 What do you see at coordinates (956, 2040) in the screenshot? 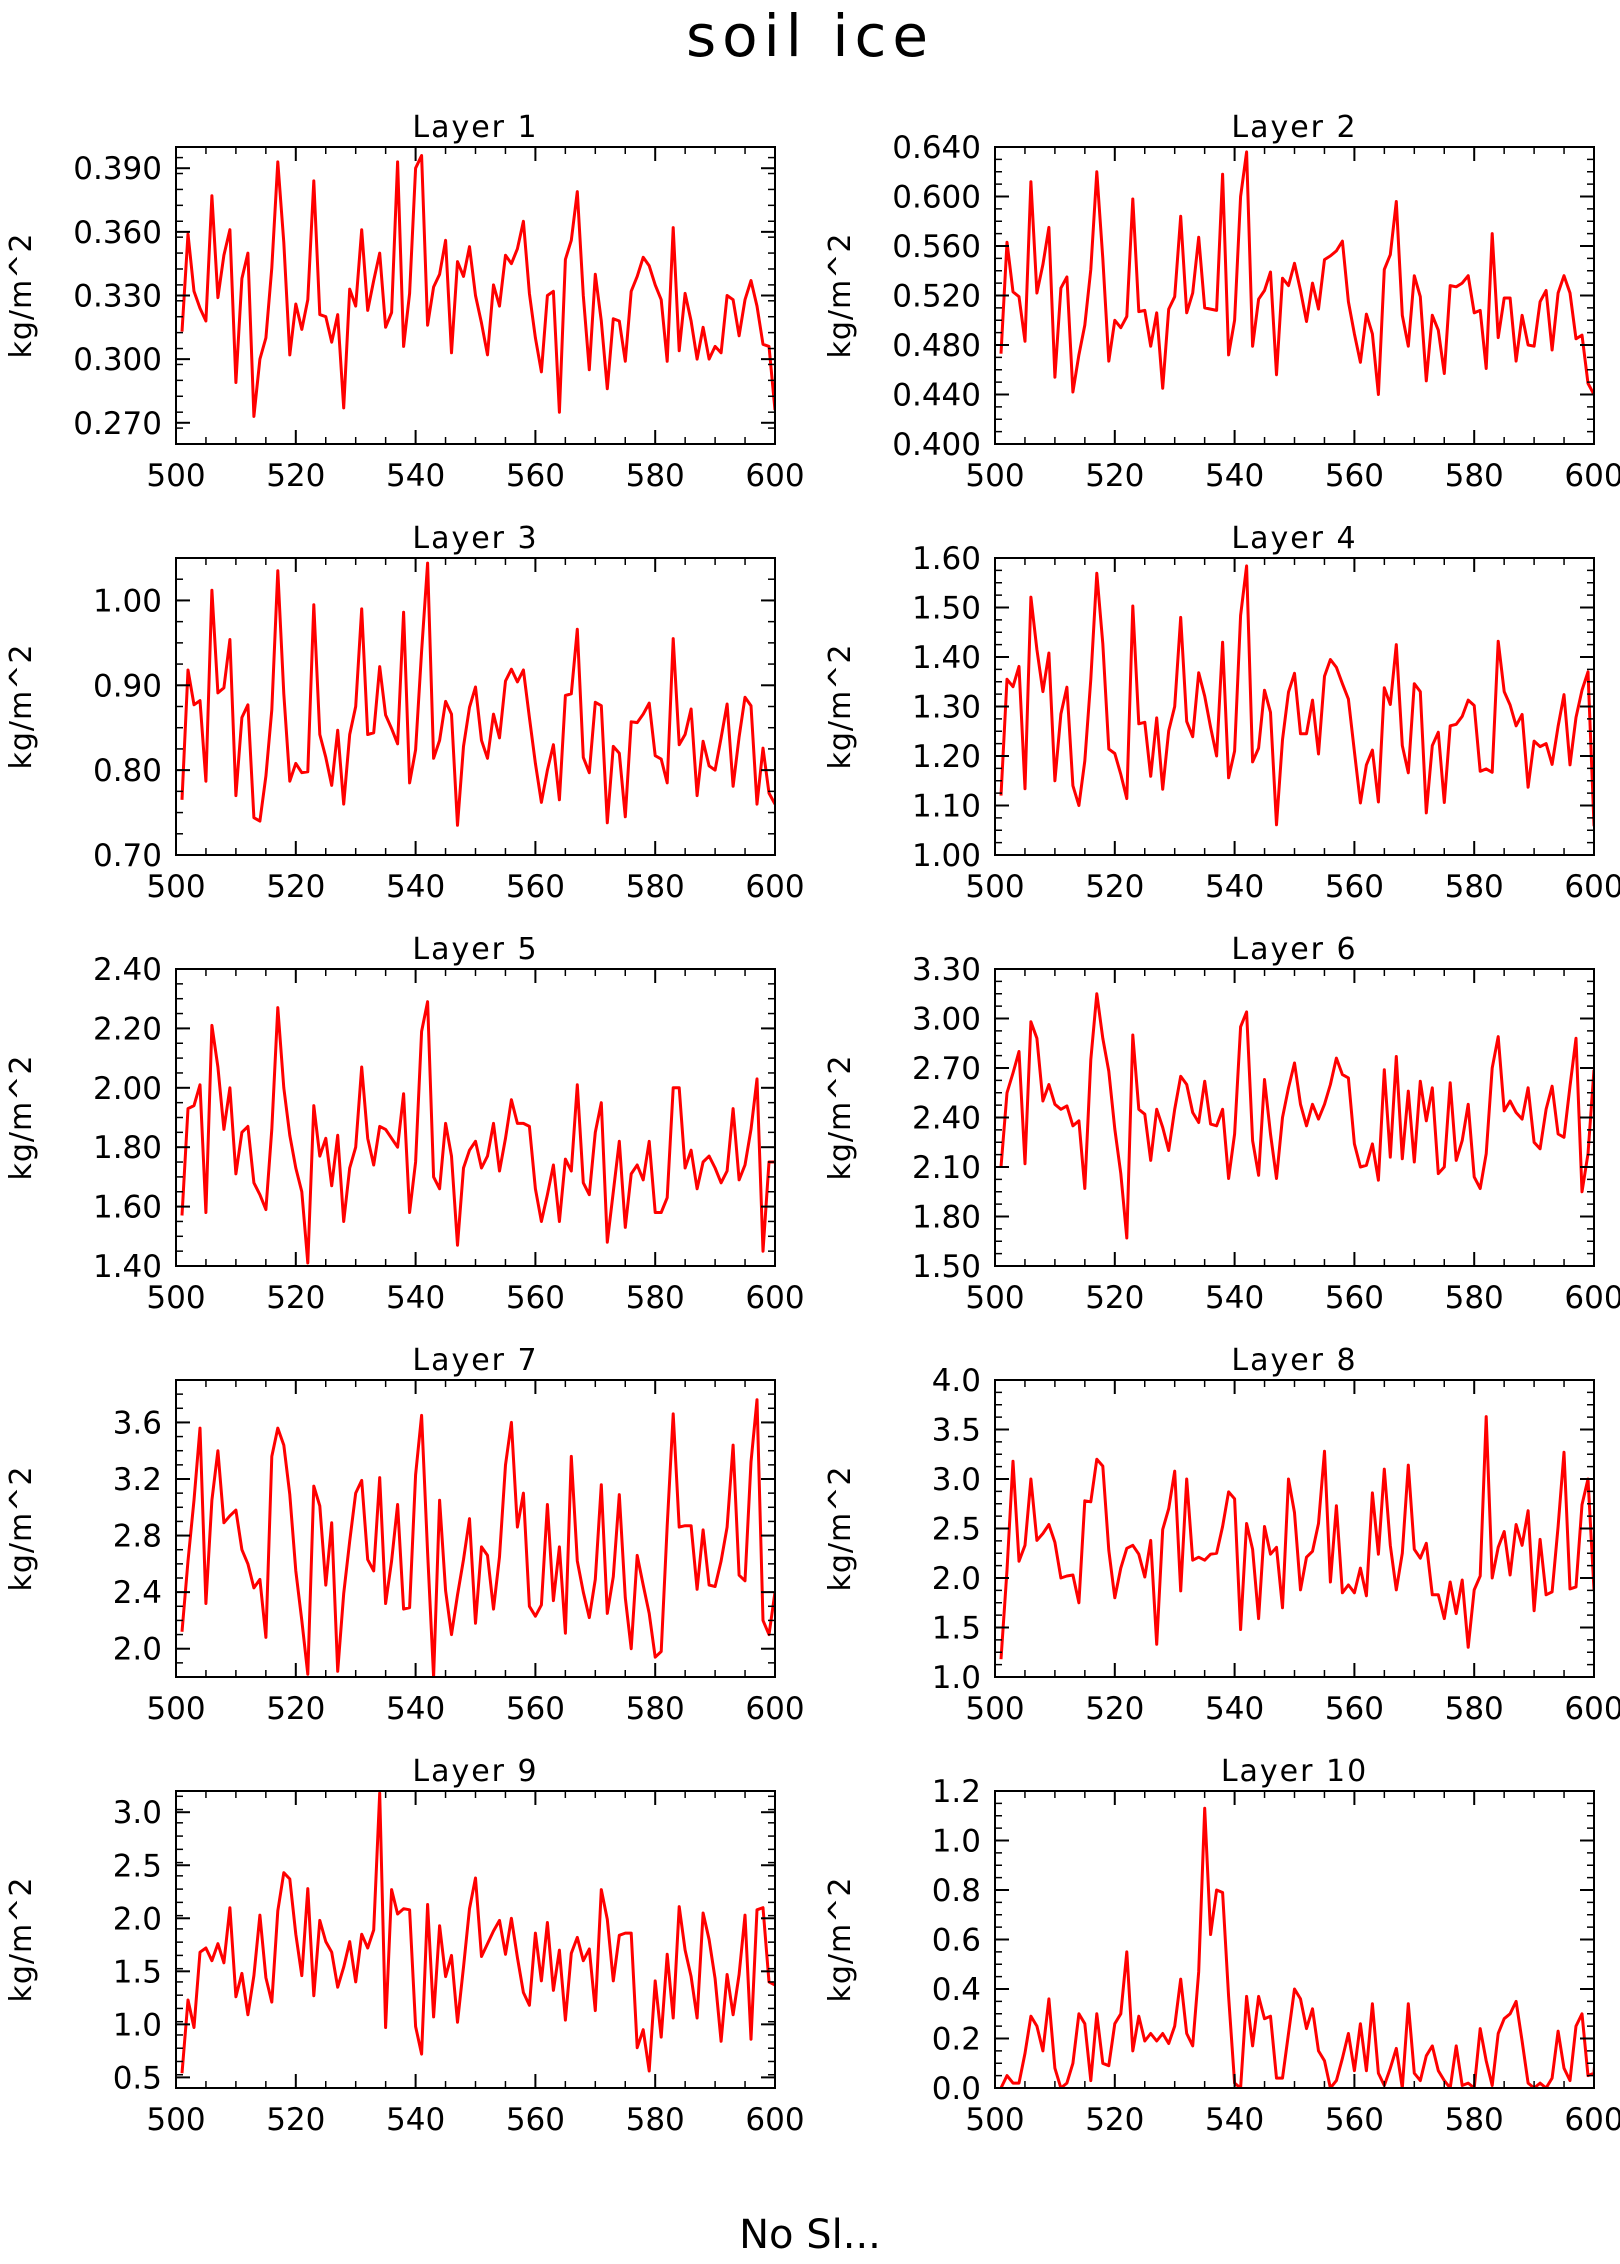
I see `y-tick-label: 0.2` at bounding box center [956, 2040].